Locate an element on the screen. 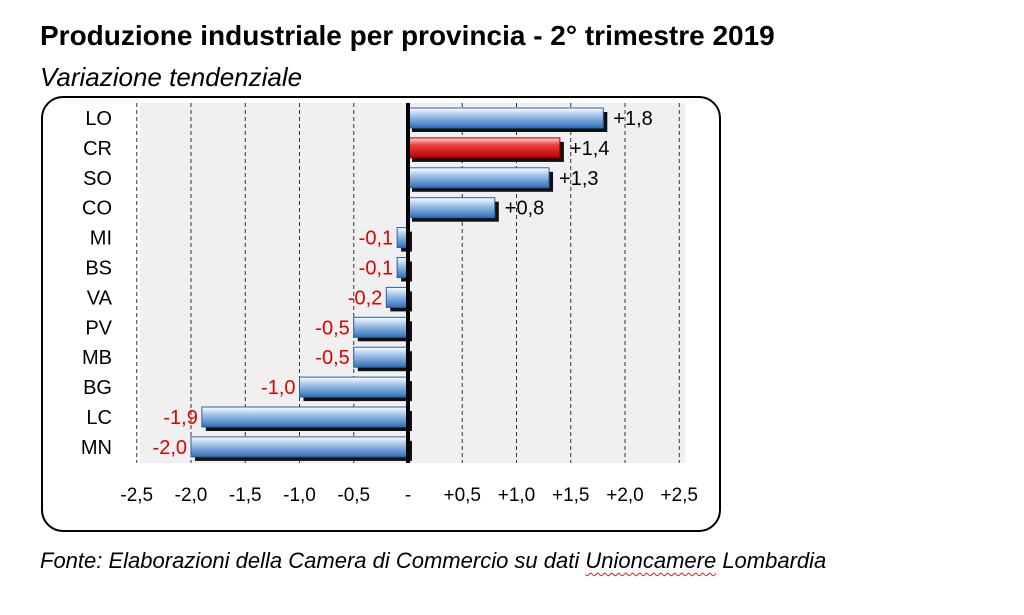  x-tick-label: -2,0 is located at coordinates (191, 495).